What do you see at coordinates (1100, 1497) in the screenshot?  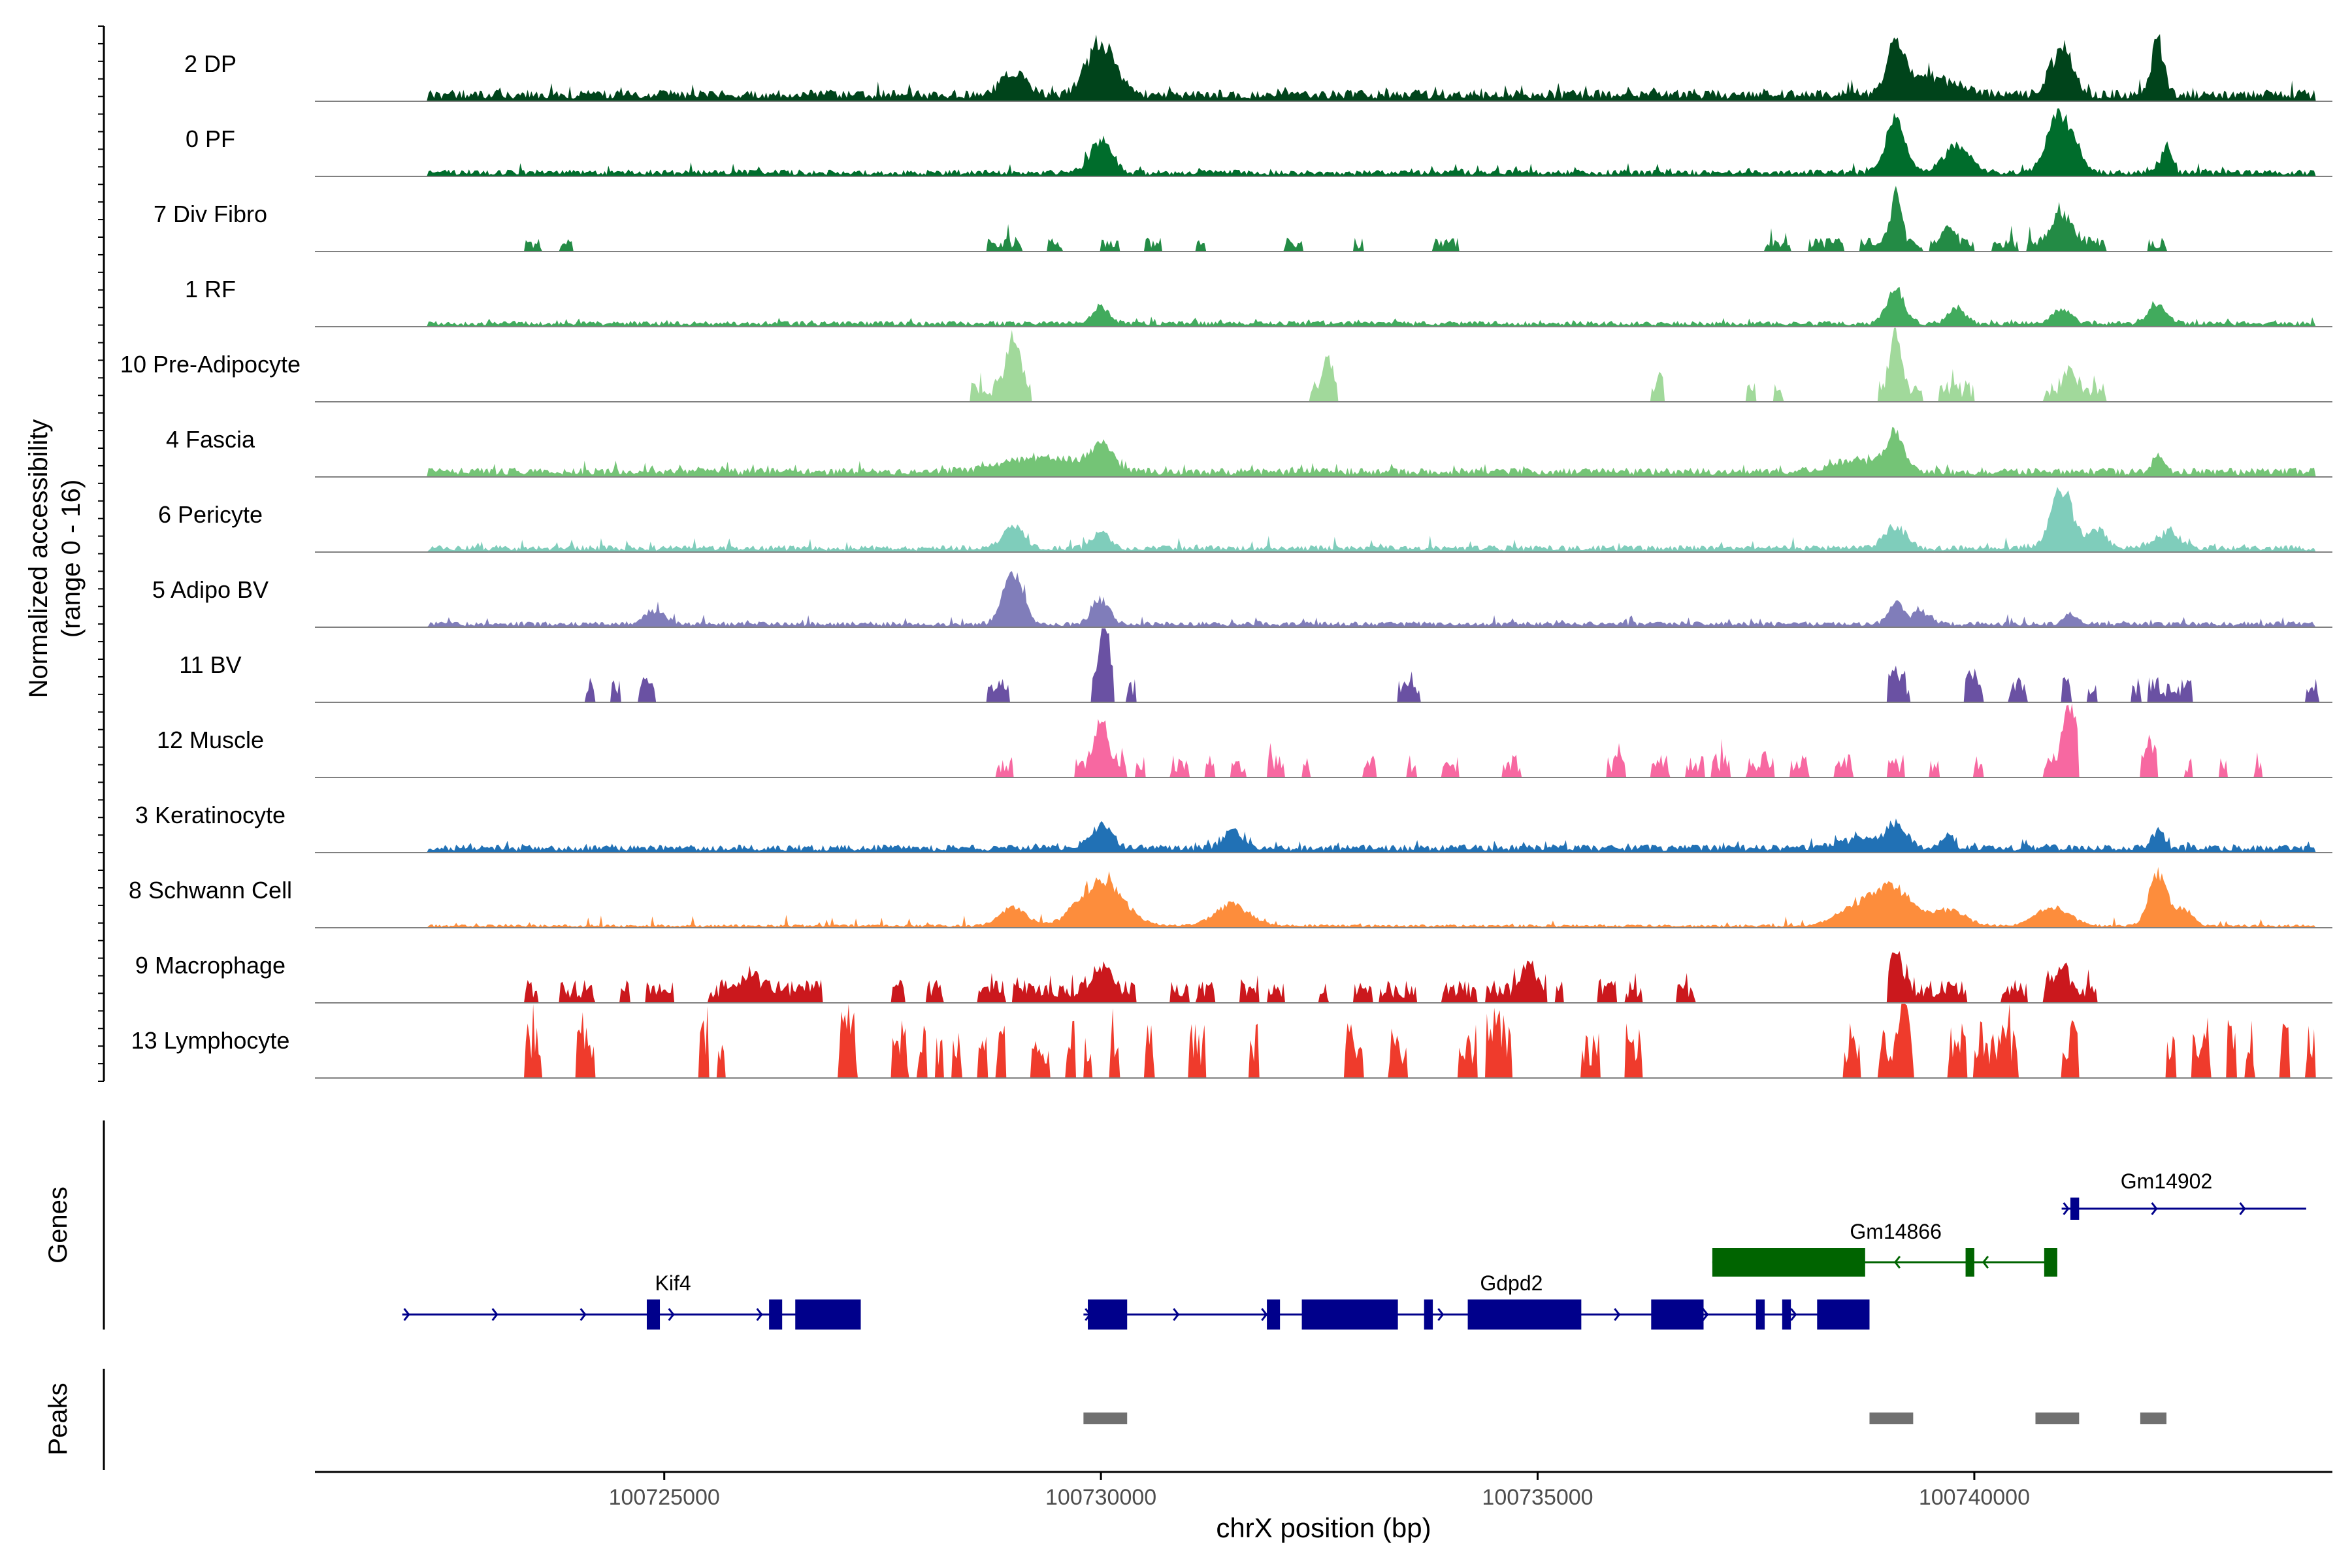 I see `x-tick-label: 100730000` at bounding box center [1100, 1497].